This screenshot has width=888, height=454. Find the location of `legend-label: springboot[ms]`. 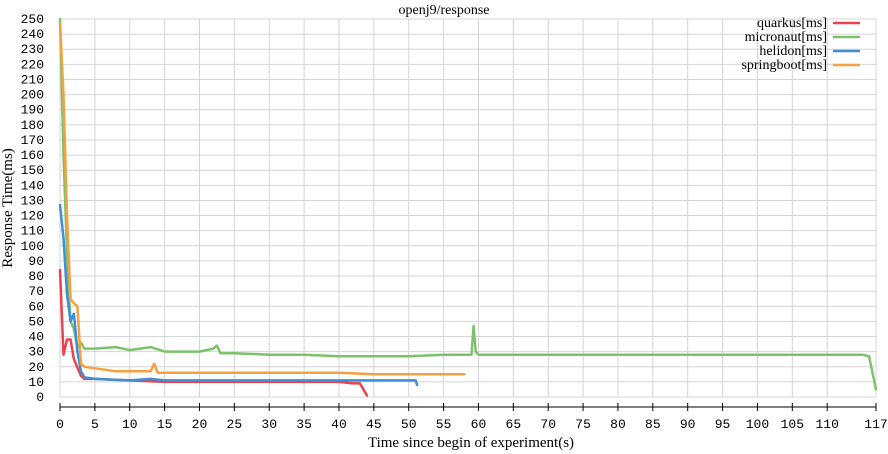

legend-label: springboot[ms] is located at coordinates (784, 65).